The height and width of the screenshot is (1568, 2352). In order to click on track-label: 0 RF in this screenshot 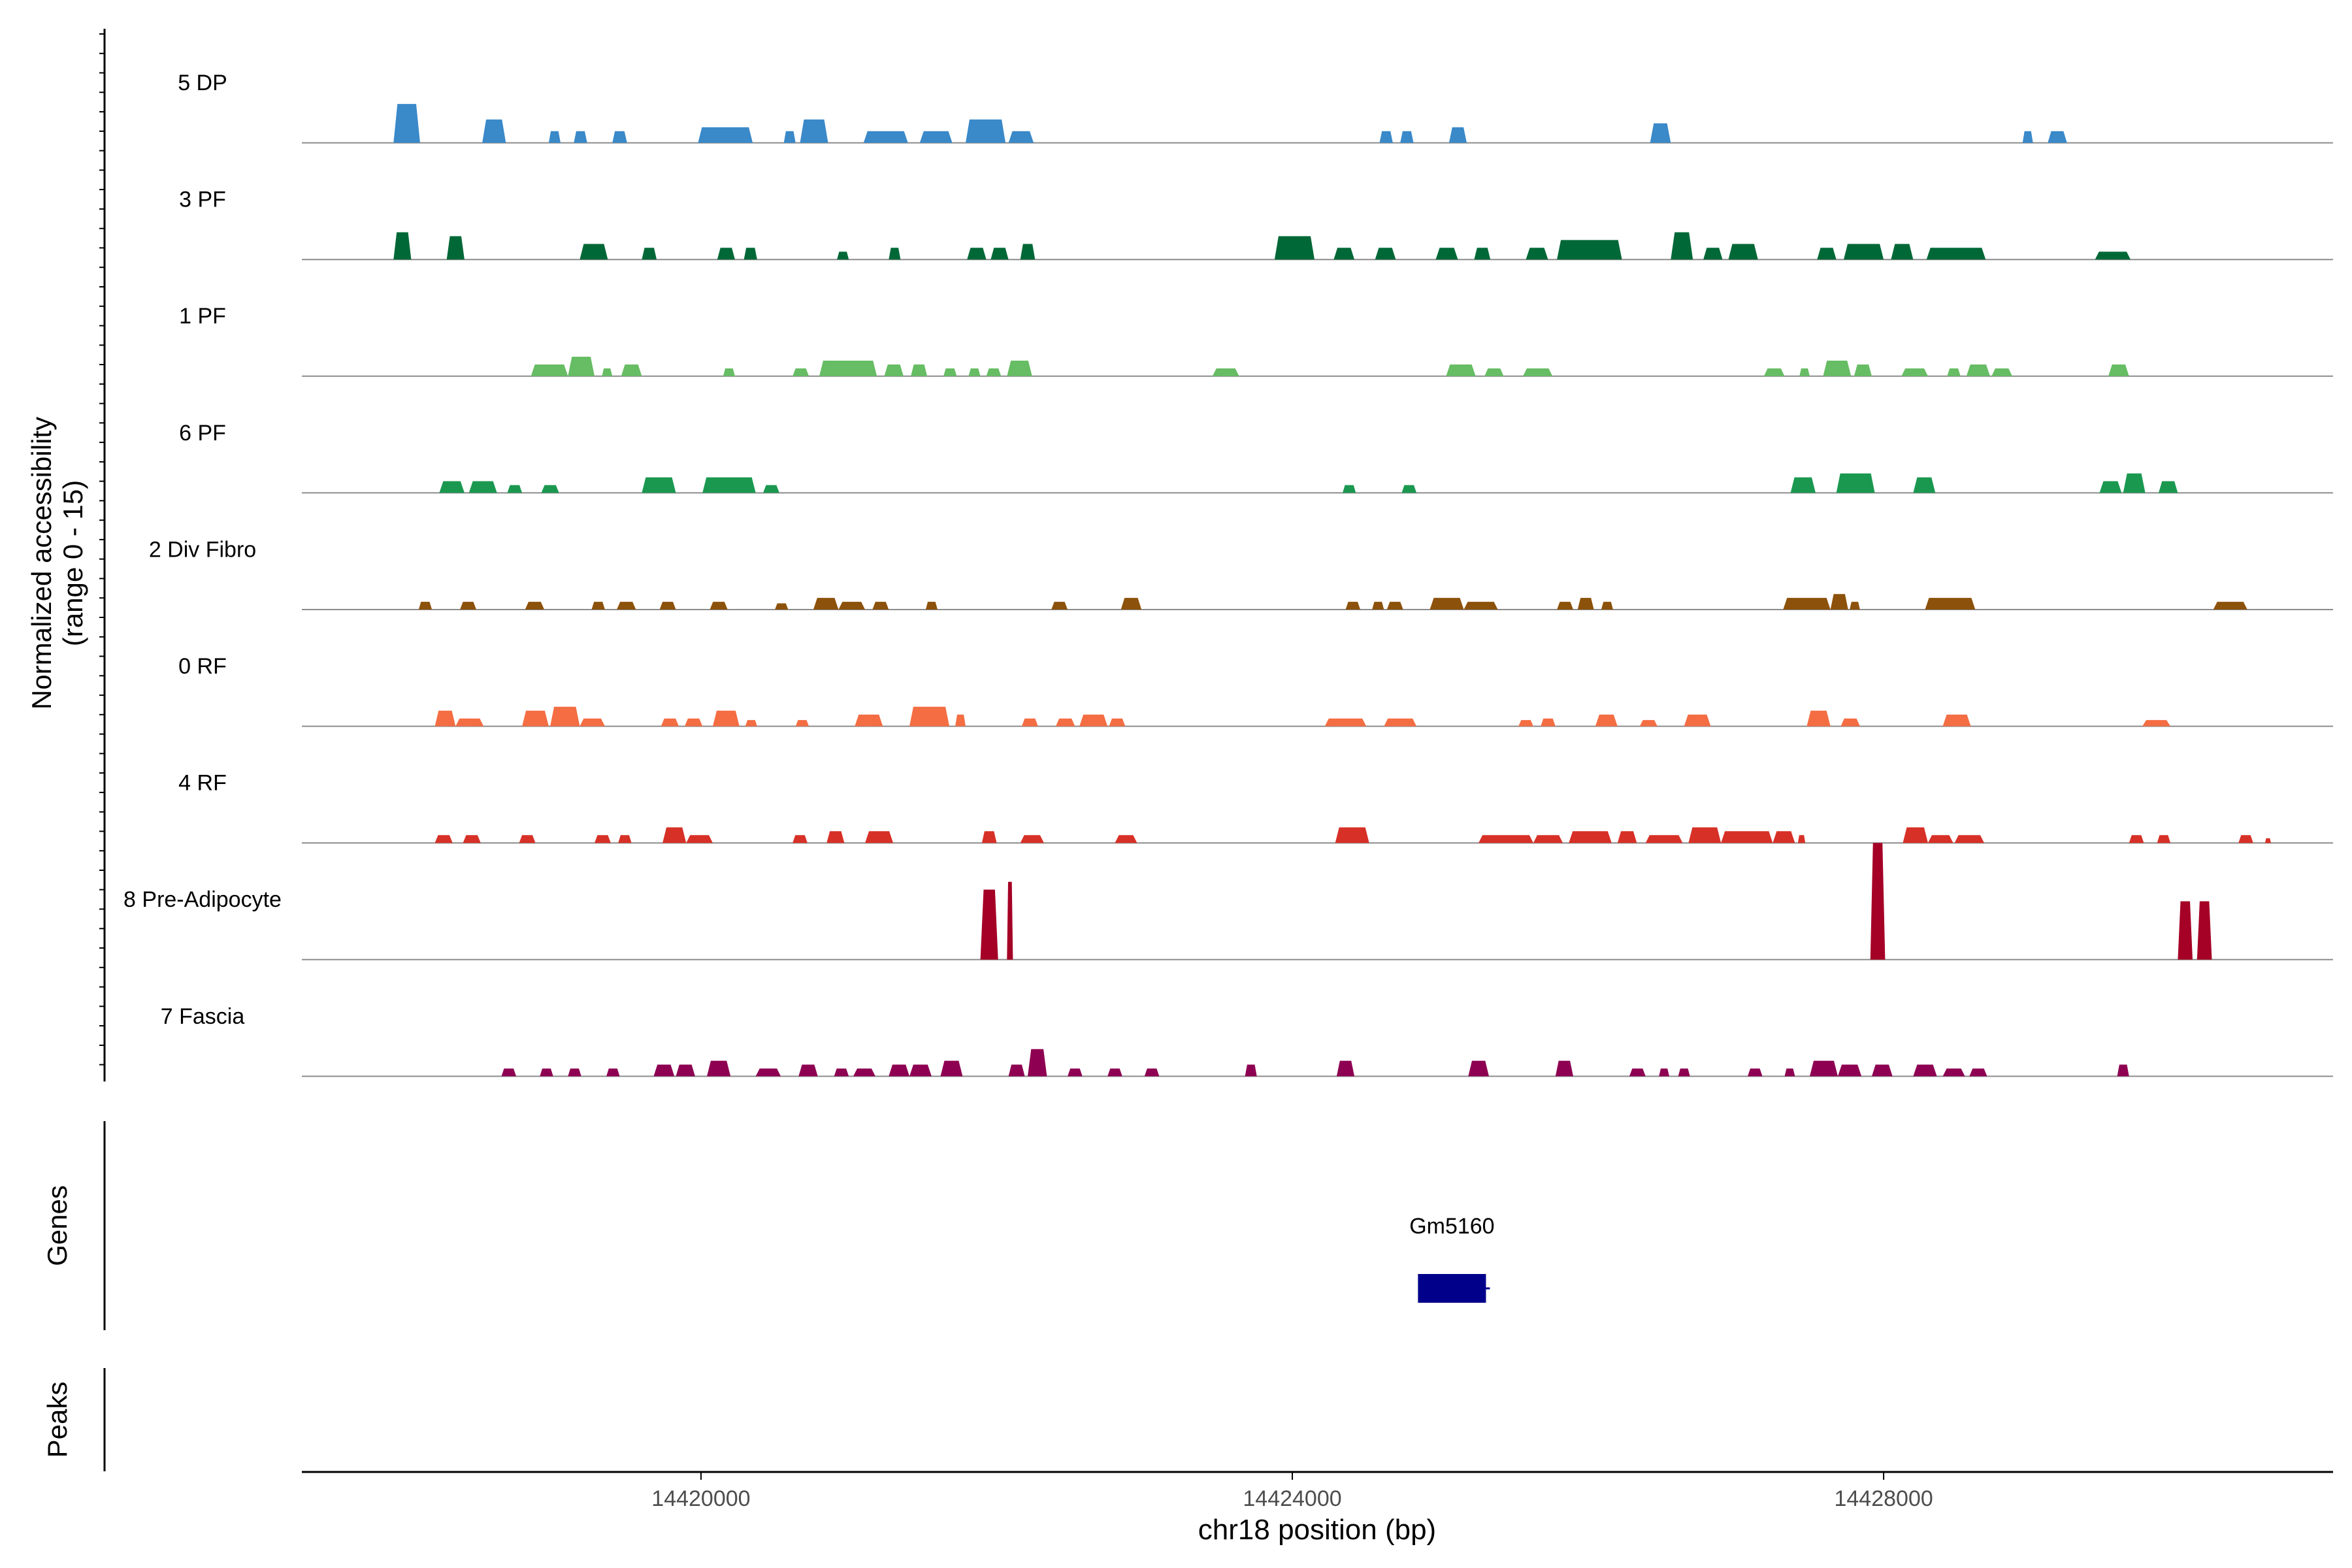, I will do `click(202, 666)`.